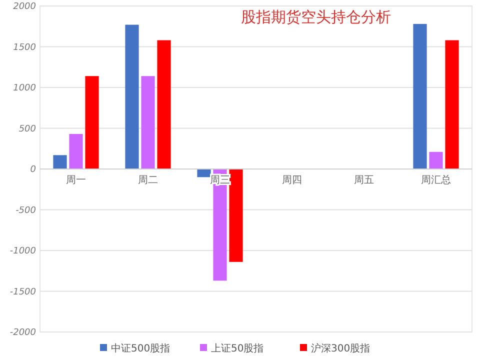 This screenshot has width=500, height=362. What do you see at coordinates (23, 292) in the screenshot?
I see `y-tick-label: -1500` at bounding box center [23, 292].